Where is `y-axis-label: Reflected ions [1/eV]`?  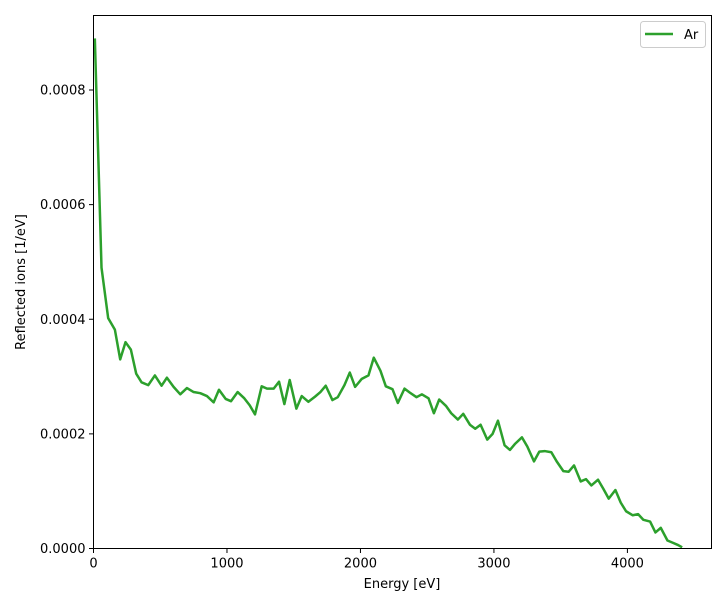
y-axis-label: Reflected ions [1/eV] is located at coordinates (21, 282).